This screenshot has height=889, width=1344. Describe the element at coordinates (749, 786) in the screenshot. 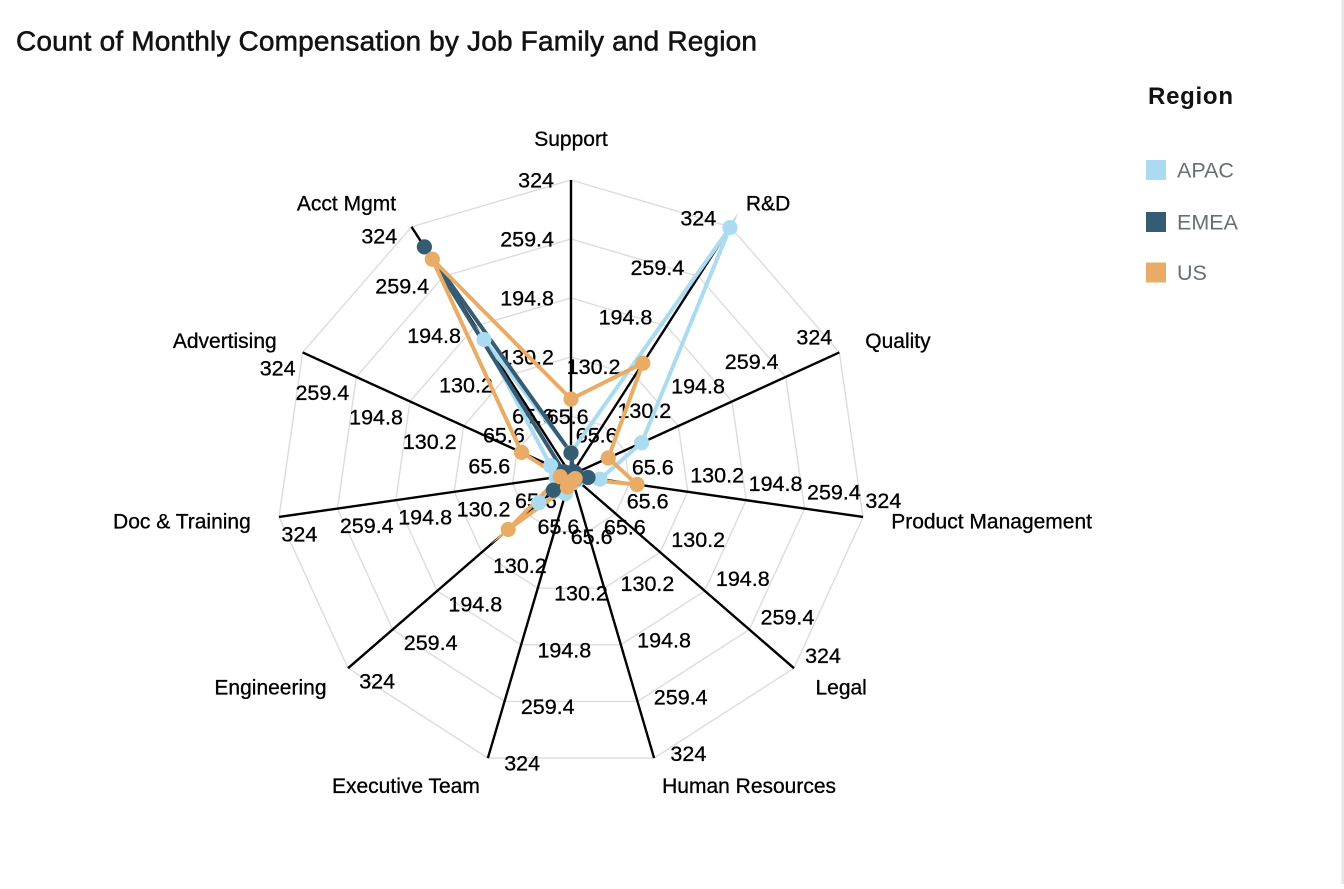

I see `svg-text: Human Resources` at that location.